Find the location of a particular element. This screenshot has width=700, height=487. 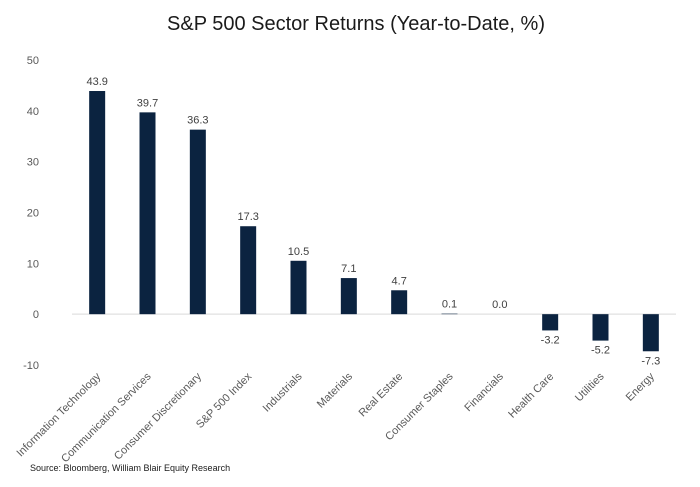

category-label: Materials is located at coordinates (335, 390).